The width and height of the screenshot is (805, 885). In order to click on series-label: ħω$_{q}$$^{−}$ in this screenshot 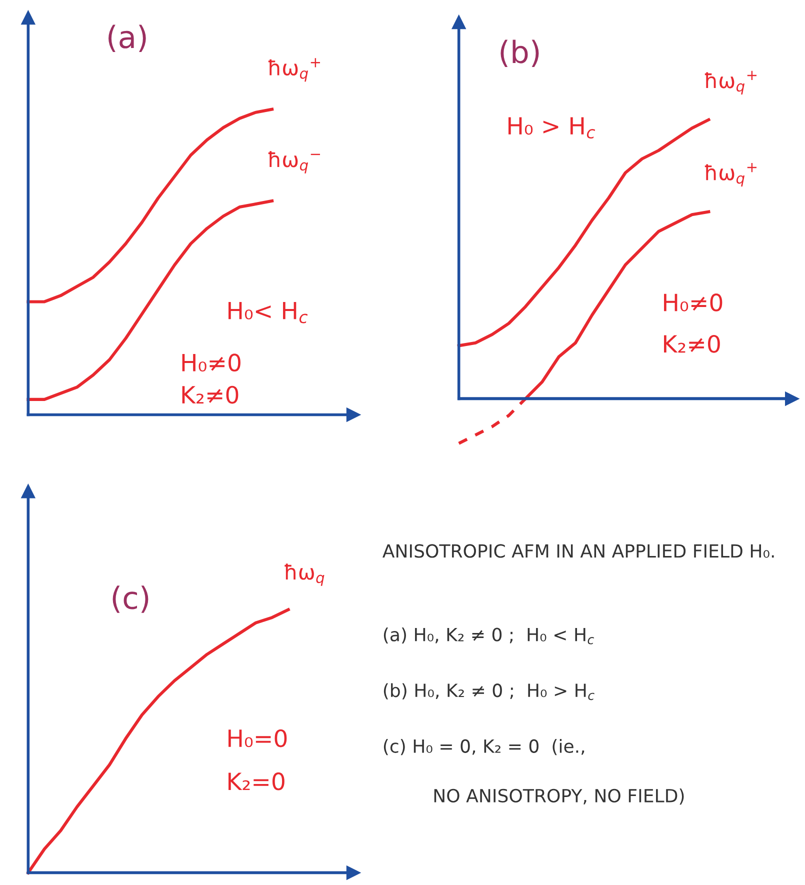, I will do `click(294, 162)`.